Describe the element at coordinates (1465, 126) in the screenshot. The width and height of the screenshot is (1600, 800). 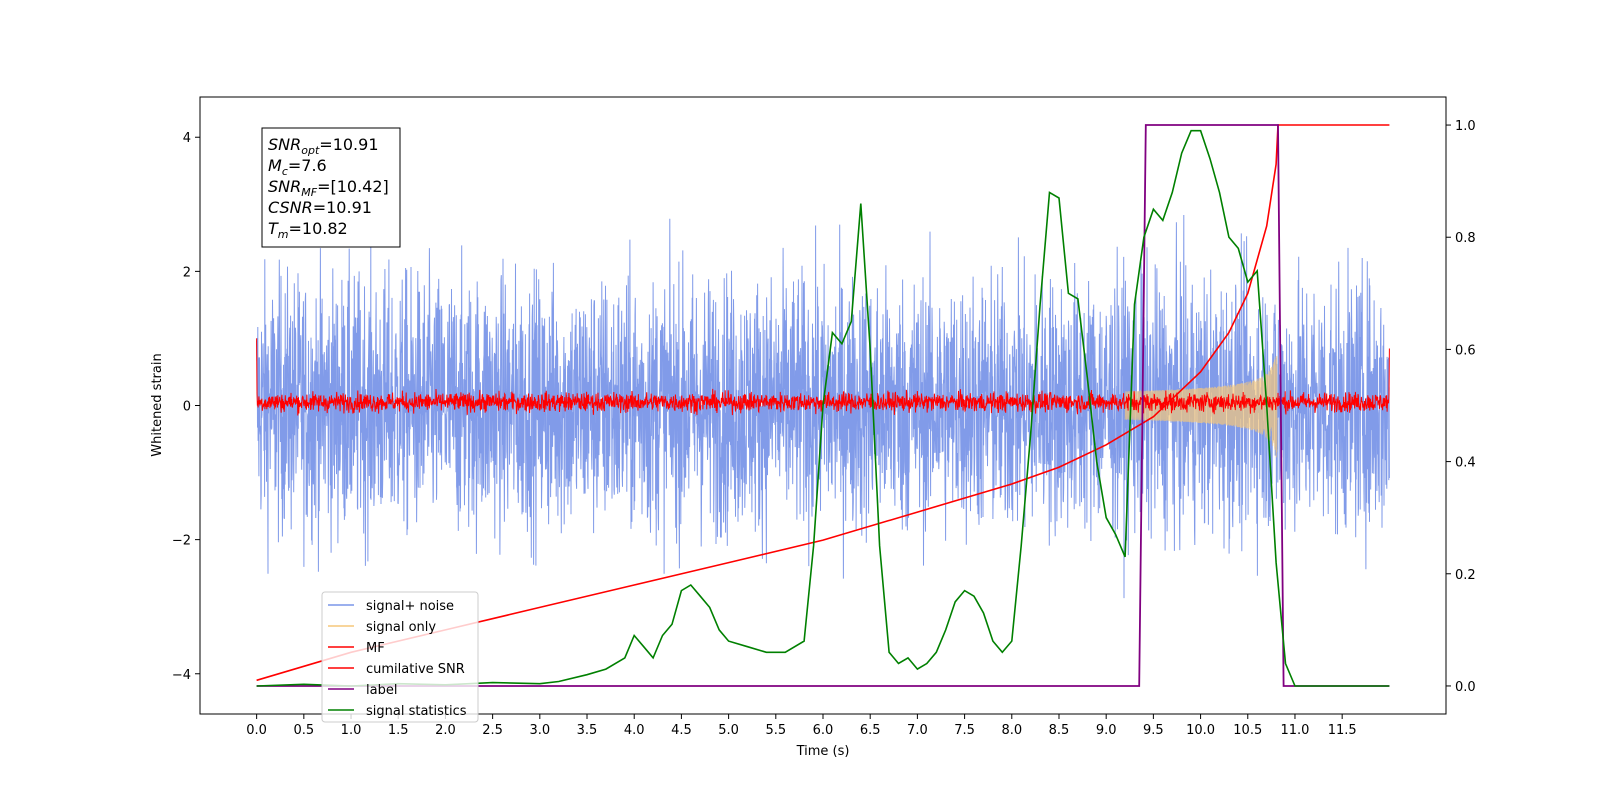
I see `y-tick-label-right: 1.0` at that location.